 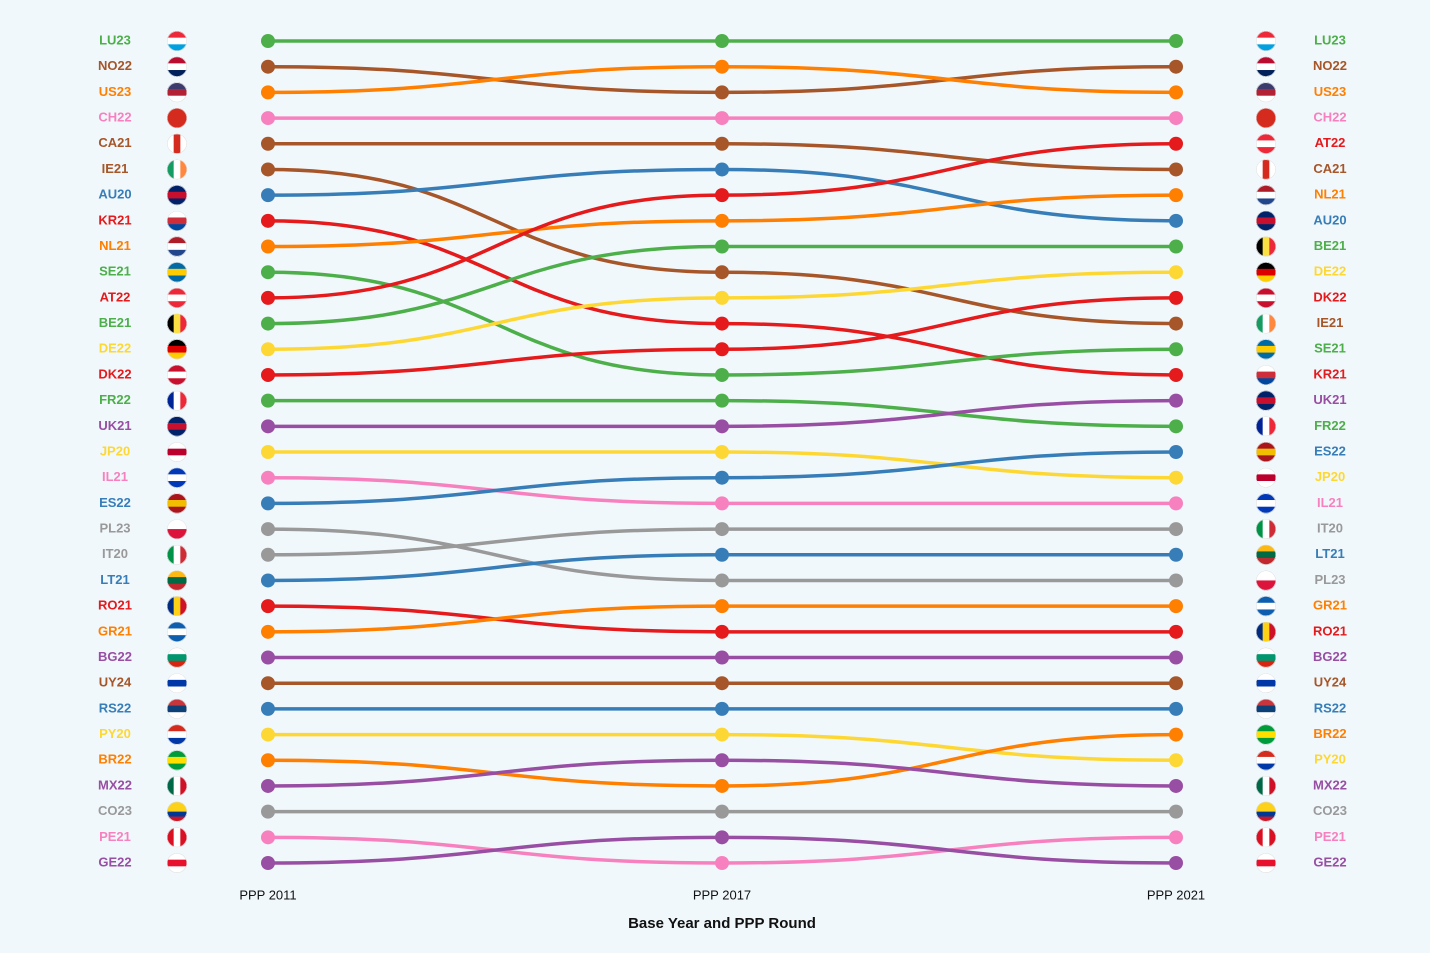 What do you see at coordinates (115, 784) in the screenshot?
I see `left-label: MX22` at bounding box center [115, 784].